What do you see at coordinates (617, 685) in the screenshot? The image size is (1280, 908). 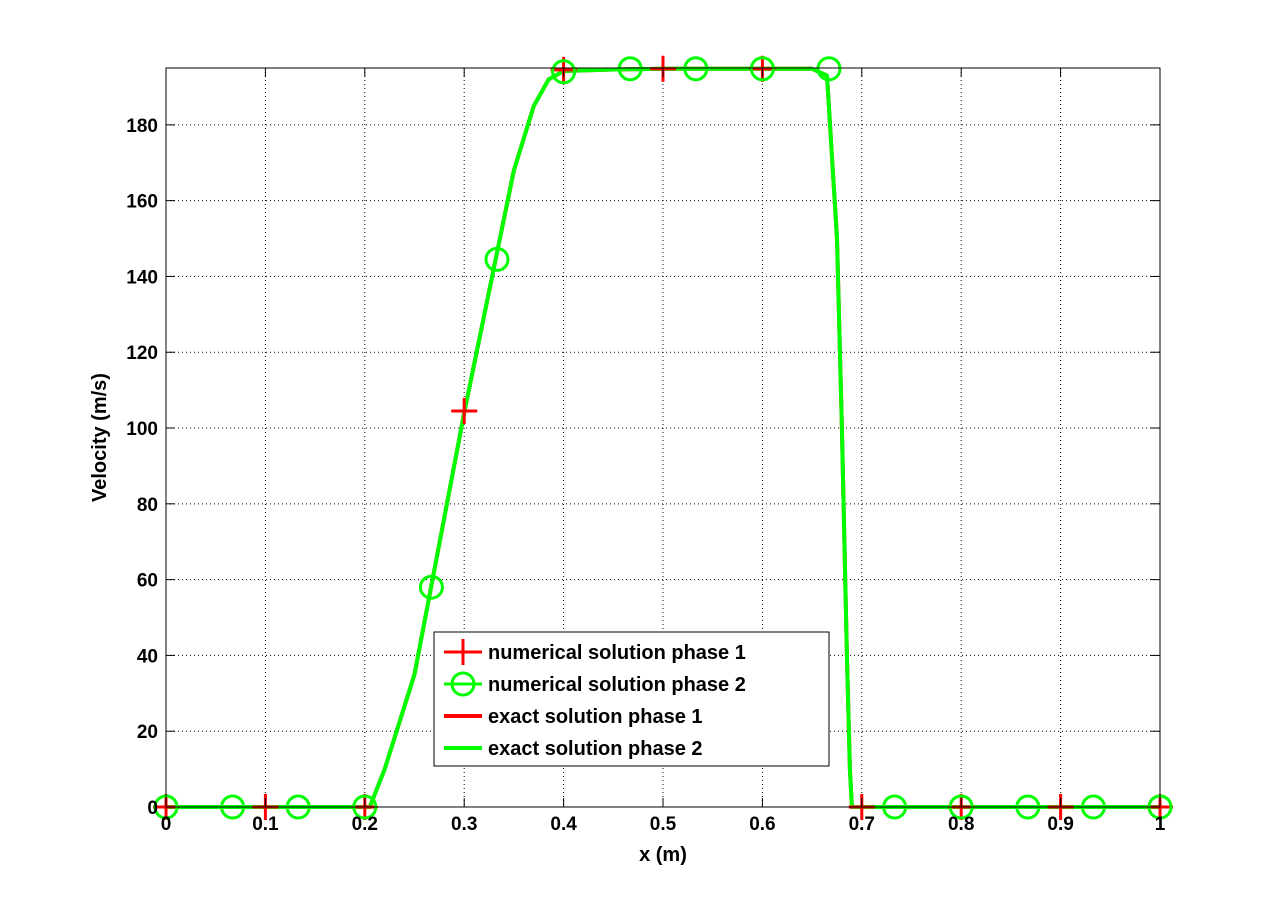 I see `legend-label: numerical solution phase 2` at bounding box center [617, 685].